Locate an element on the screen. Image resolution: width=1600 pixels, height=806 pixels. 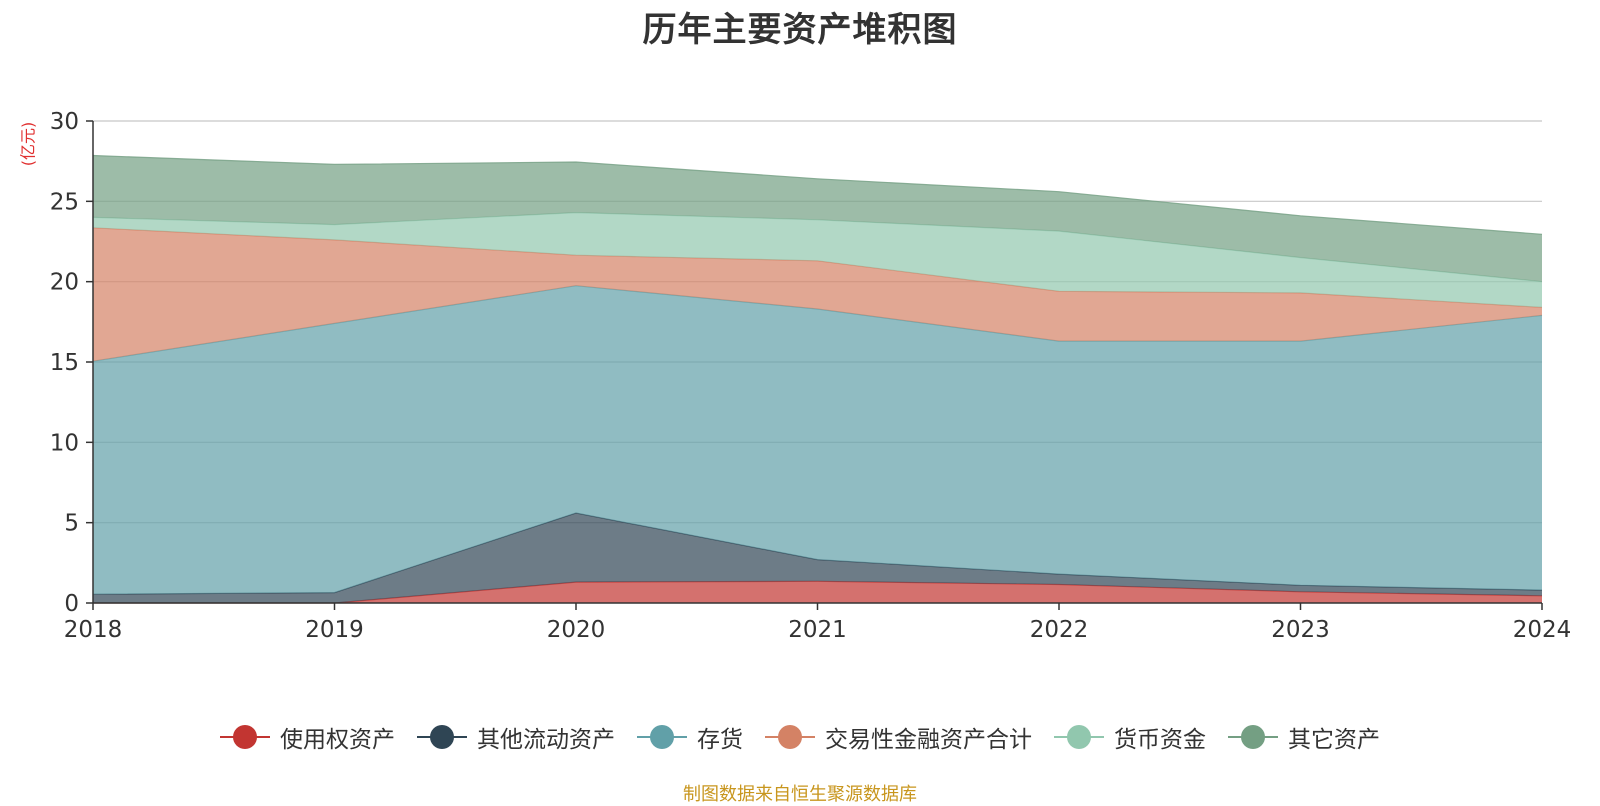
x-tick-label-2020: 2020 is located at coordinates (576, 630).